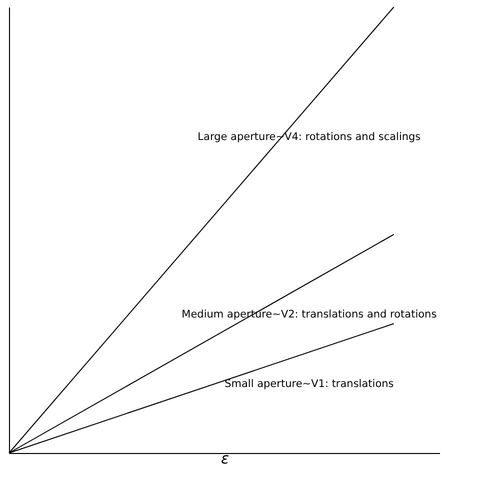 This screenshot has height=494, width=488. Describe the element at coordinates (225, 459) in the screenshot. I see `x-axis-title: ε` at that location.